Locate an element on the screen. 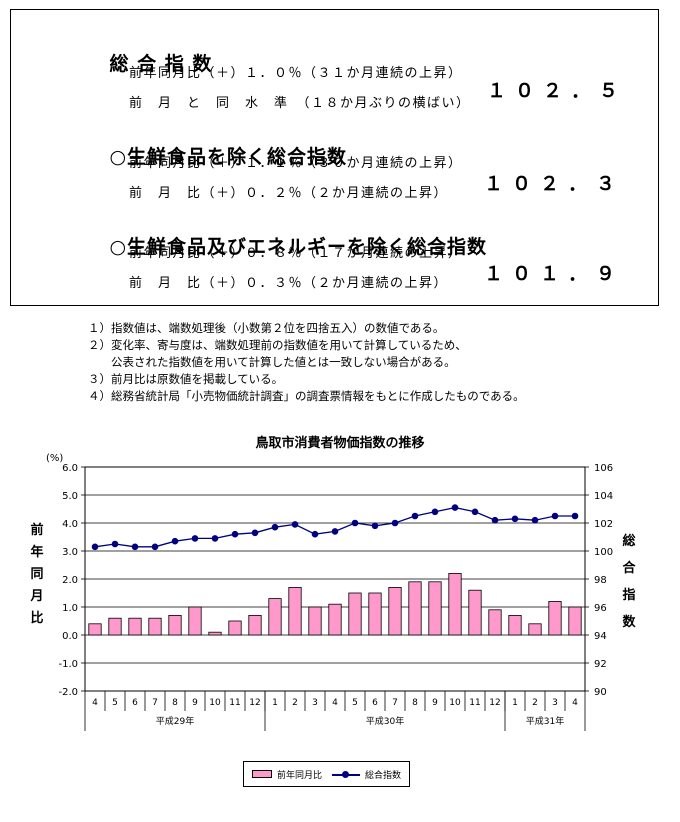  year-group-label: 平成31年 is located at coordinates (545, 721).